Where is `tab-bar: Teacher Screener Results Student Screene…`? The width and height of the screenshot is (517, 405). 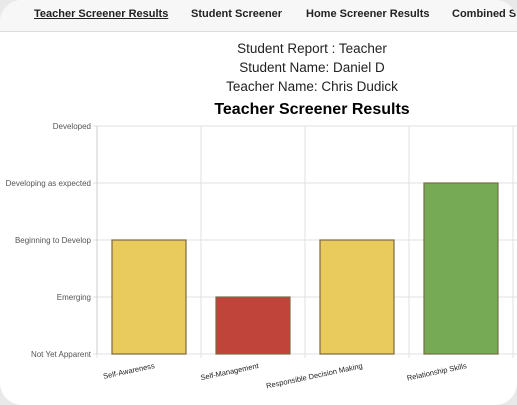 tab-bar: Teacher Screener Results Student Screene… is located at coordinates (258, 16).